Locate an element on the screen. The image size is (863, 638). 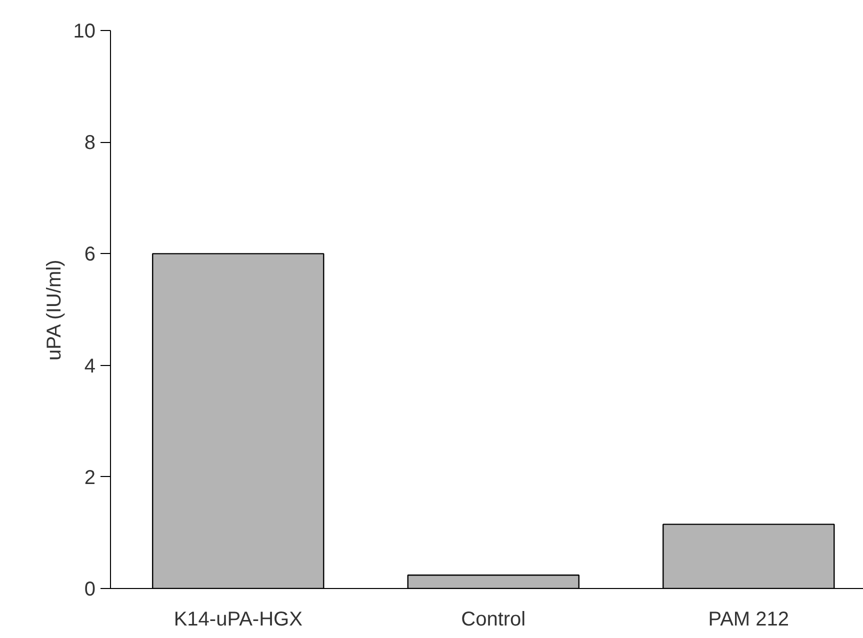
y-tick-label: 4 is located at coordinates (90, 366).